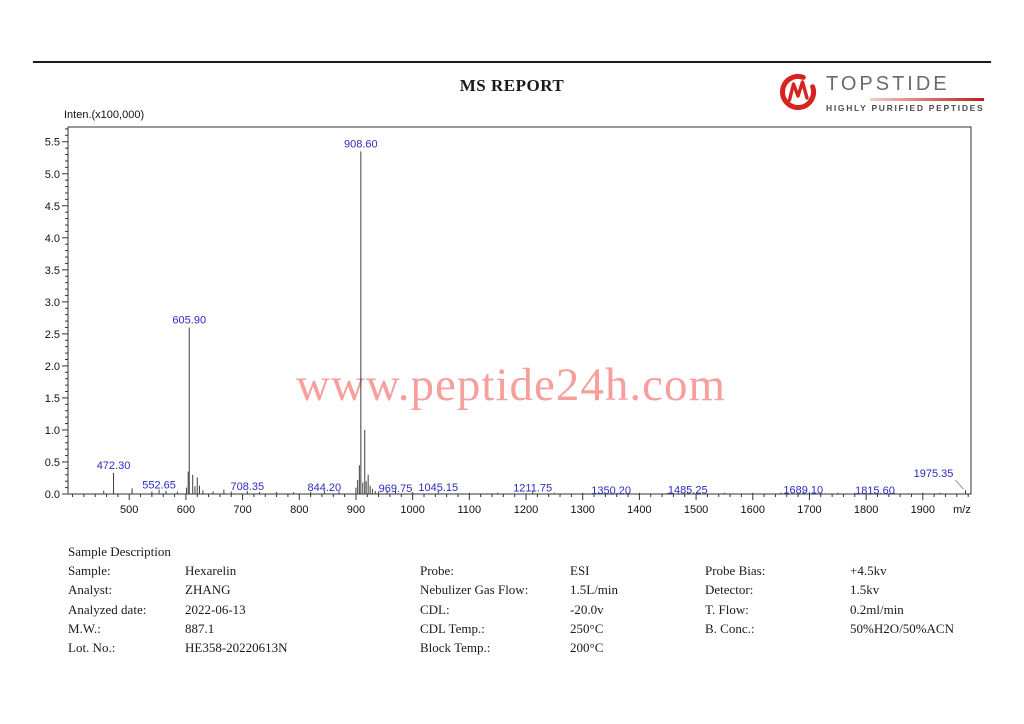  Describe the element at coordinates (923, 510) in the screenshot. I see `svg-text: 1900` at that location.